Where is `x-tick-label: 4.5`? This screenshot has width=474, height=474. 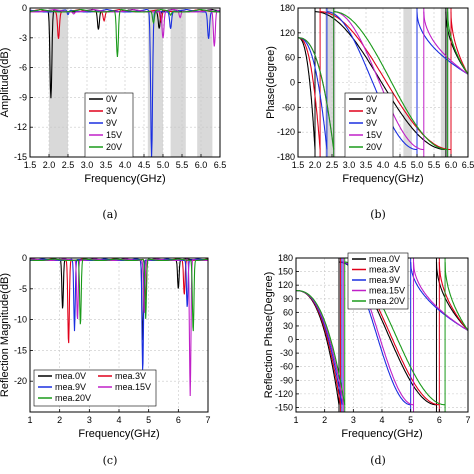
x-tick-label: 4.5 is located at coordinates (144, 165).